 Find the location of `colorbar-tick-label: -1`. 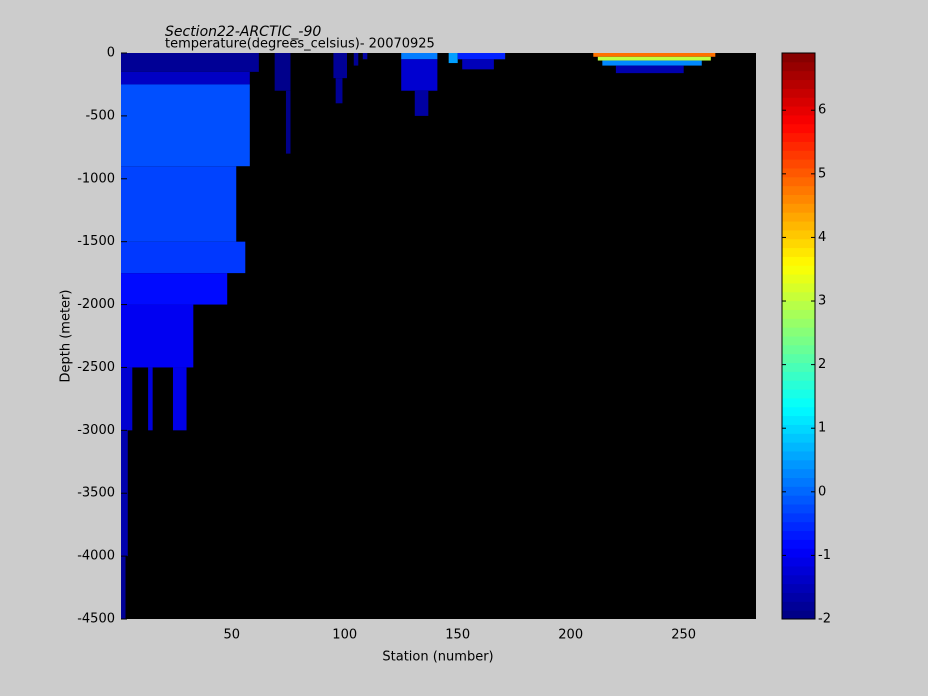

colorbar-tick-label: -1 is located at coordinates (824, 555).